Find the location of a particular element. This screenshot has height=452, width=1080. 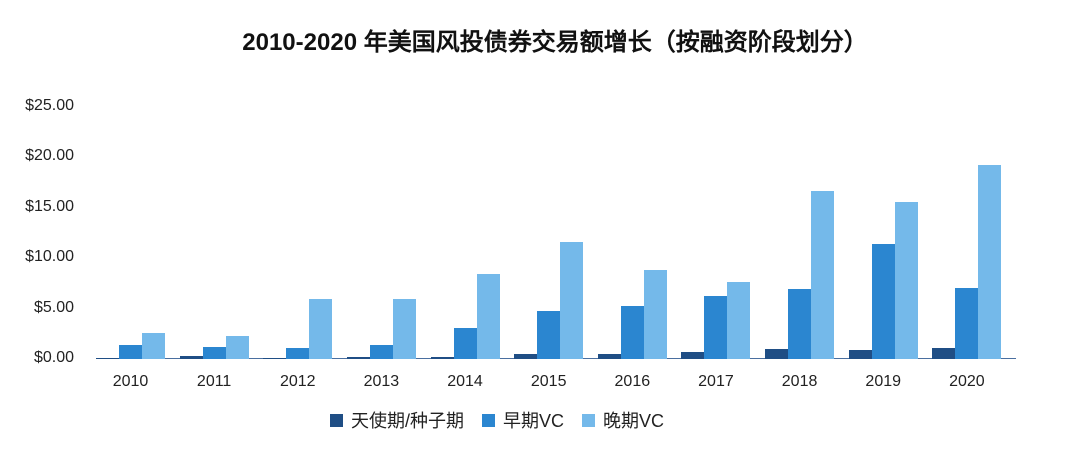

bar-group-2011 is located at coordinates (221, 233).